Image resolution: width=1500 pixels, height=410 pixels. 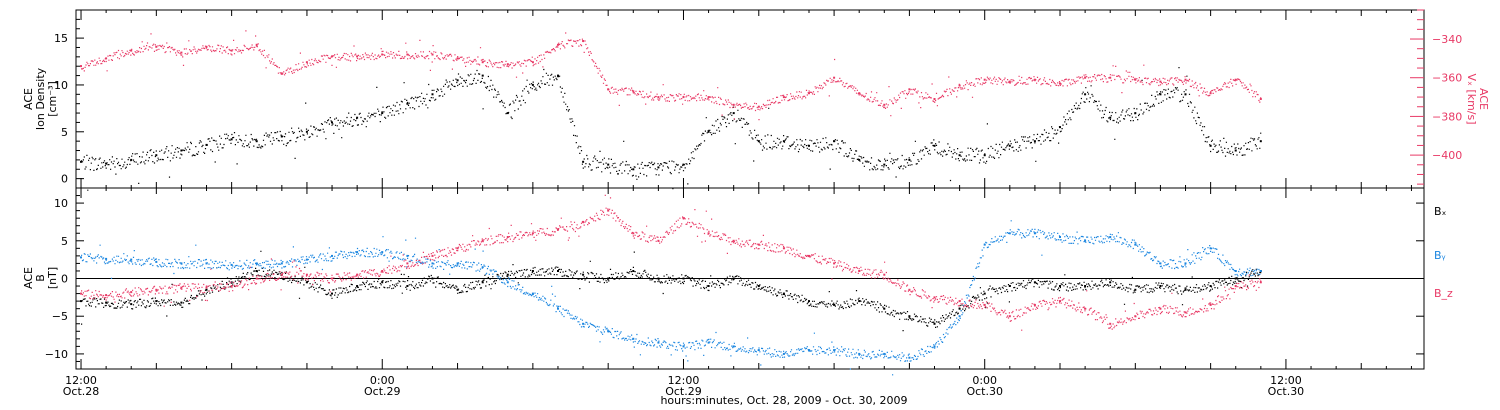 What do you see at coordinates (28, 99) in the screenshot?
I see `top-left-ylabel-line: ACE` at bounding box center [28, 99].